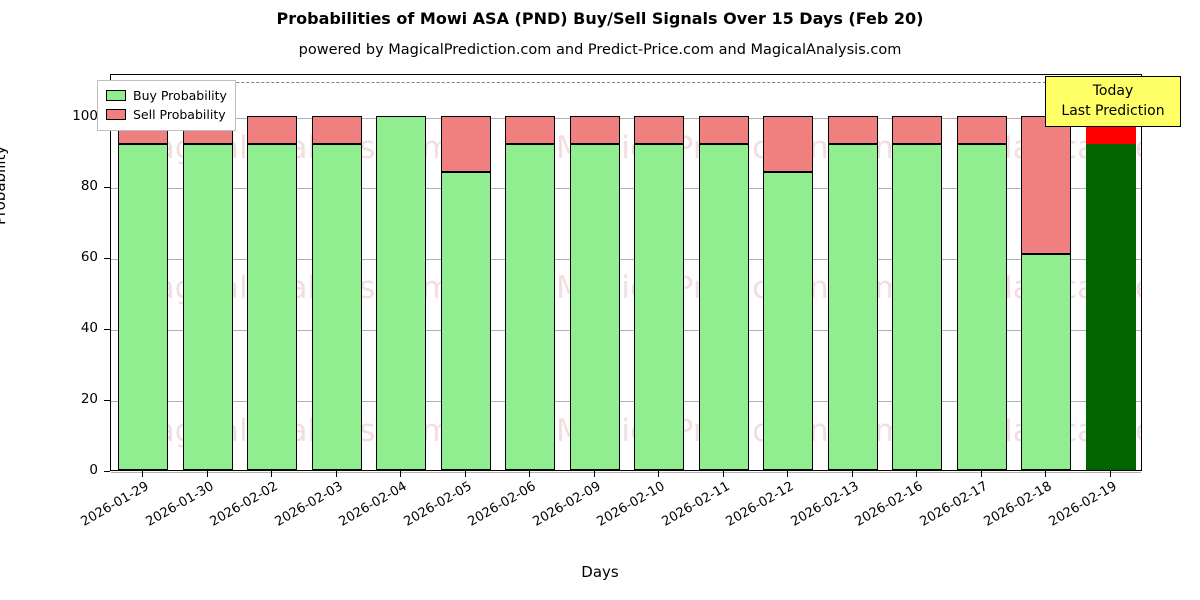  I want to click on y-tick-label: 20, so click(89, 399).